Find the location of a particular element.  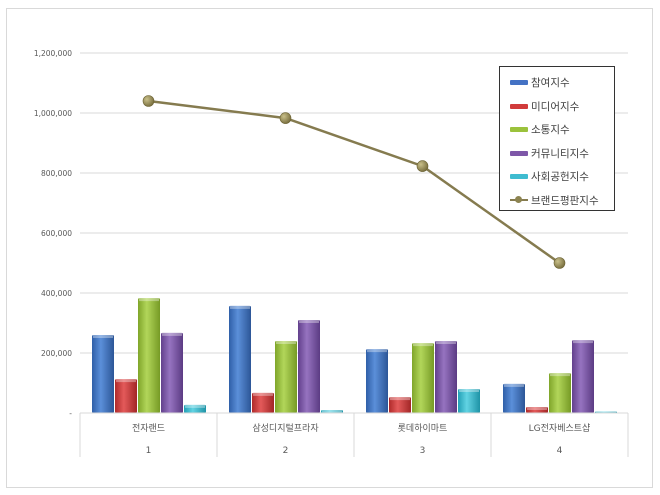

category-rank: 1 is located at coordinates (149, 451).